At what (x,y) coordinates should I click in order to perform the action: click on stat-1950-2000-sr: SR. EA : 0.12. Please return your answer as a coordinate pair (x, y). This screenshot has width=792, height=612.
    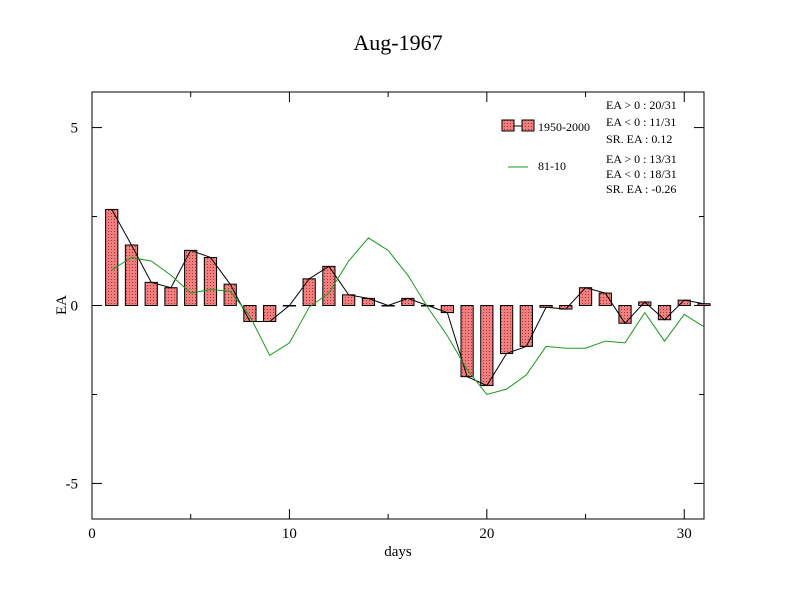
    Looking at the image, I should click on (639, 139).